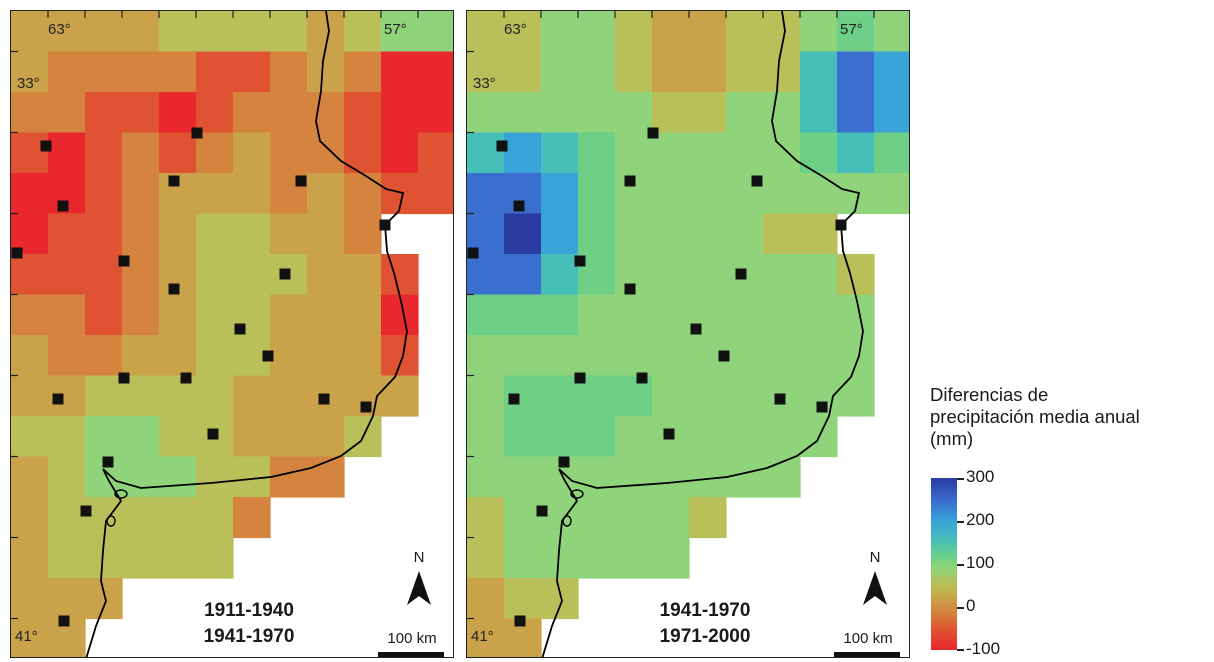 The height and width of the screenshot is (662, 1214). I want to click on north-arrow-icon, so click(875, 588).